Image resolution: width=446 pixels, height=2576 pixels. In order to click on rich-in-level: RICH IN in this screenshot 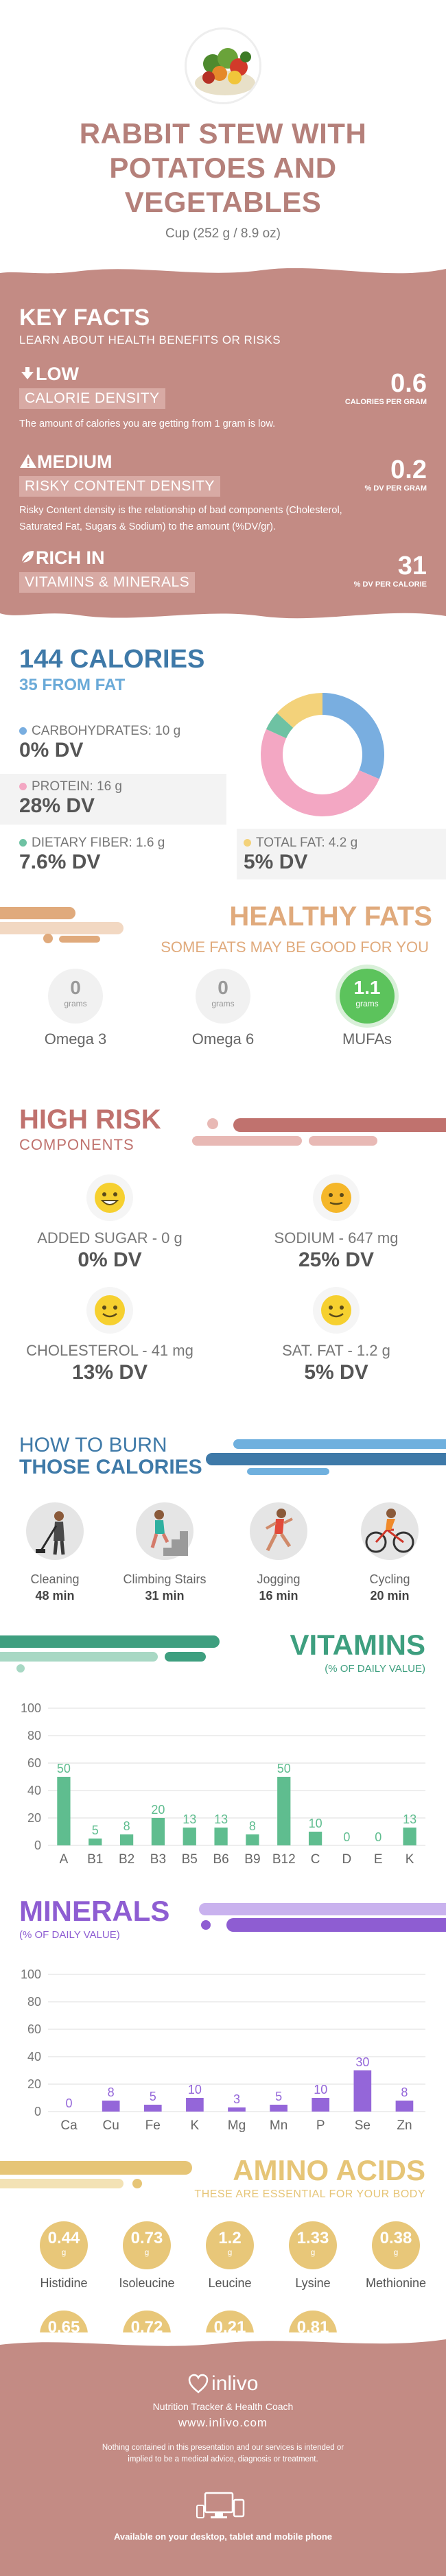, I will do `click(62, 558)`.